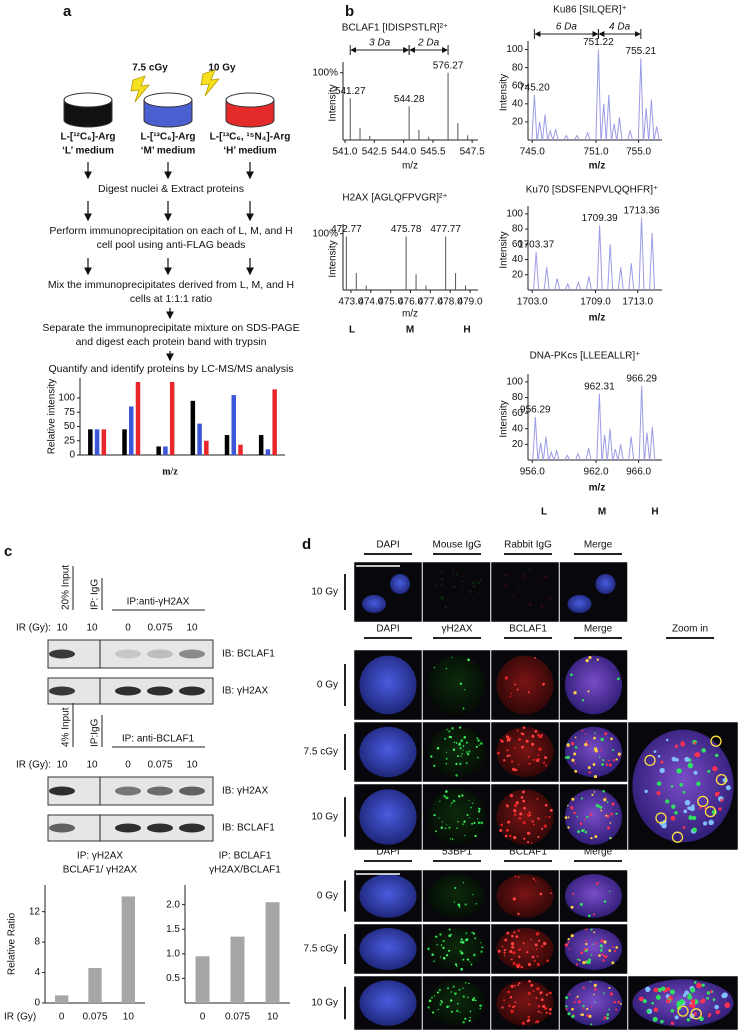 The width and height of the screenshot is (741, 1034). What do you see at coordinates (37, 972) in the screenshot?
I see `y-tick-label: 4` at bounding box center [37, 972].